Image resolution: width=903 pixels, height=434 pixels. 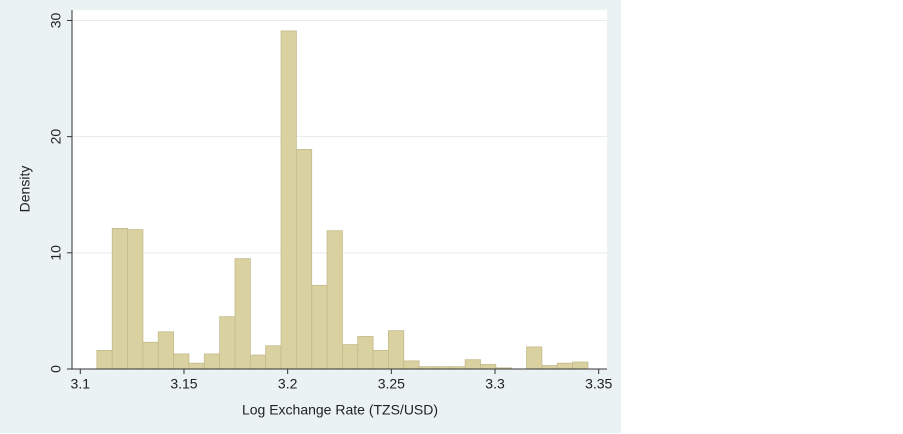 I want to click on x-tick-label: 3.35, so click(x=598, y=384).